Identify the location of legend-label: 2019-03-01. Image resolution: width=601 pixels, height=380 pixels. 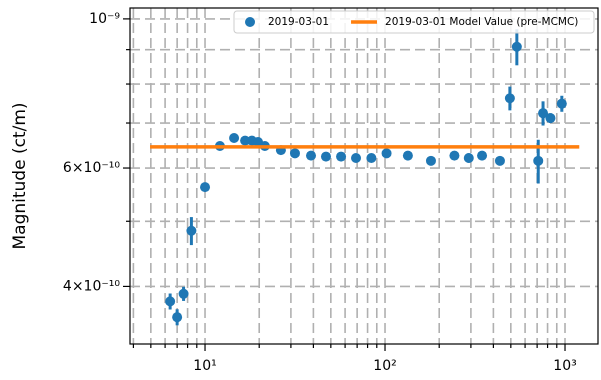
(298, 22).